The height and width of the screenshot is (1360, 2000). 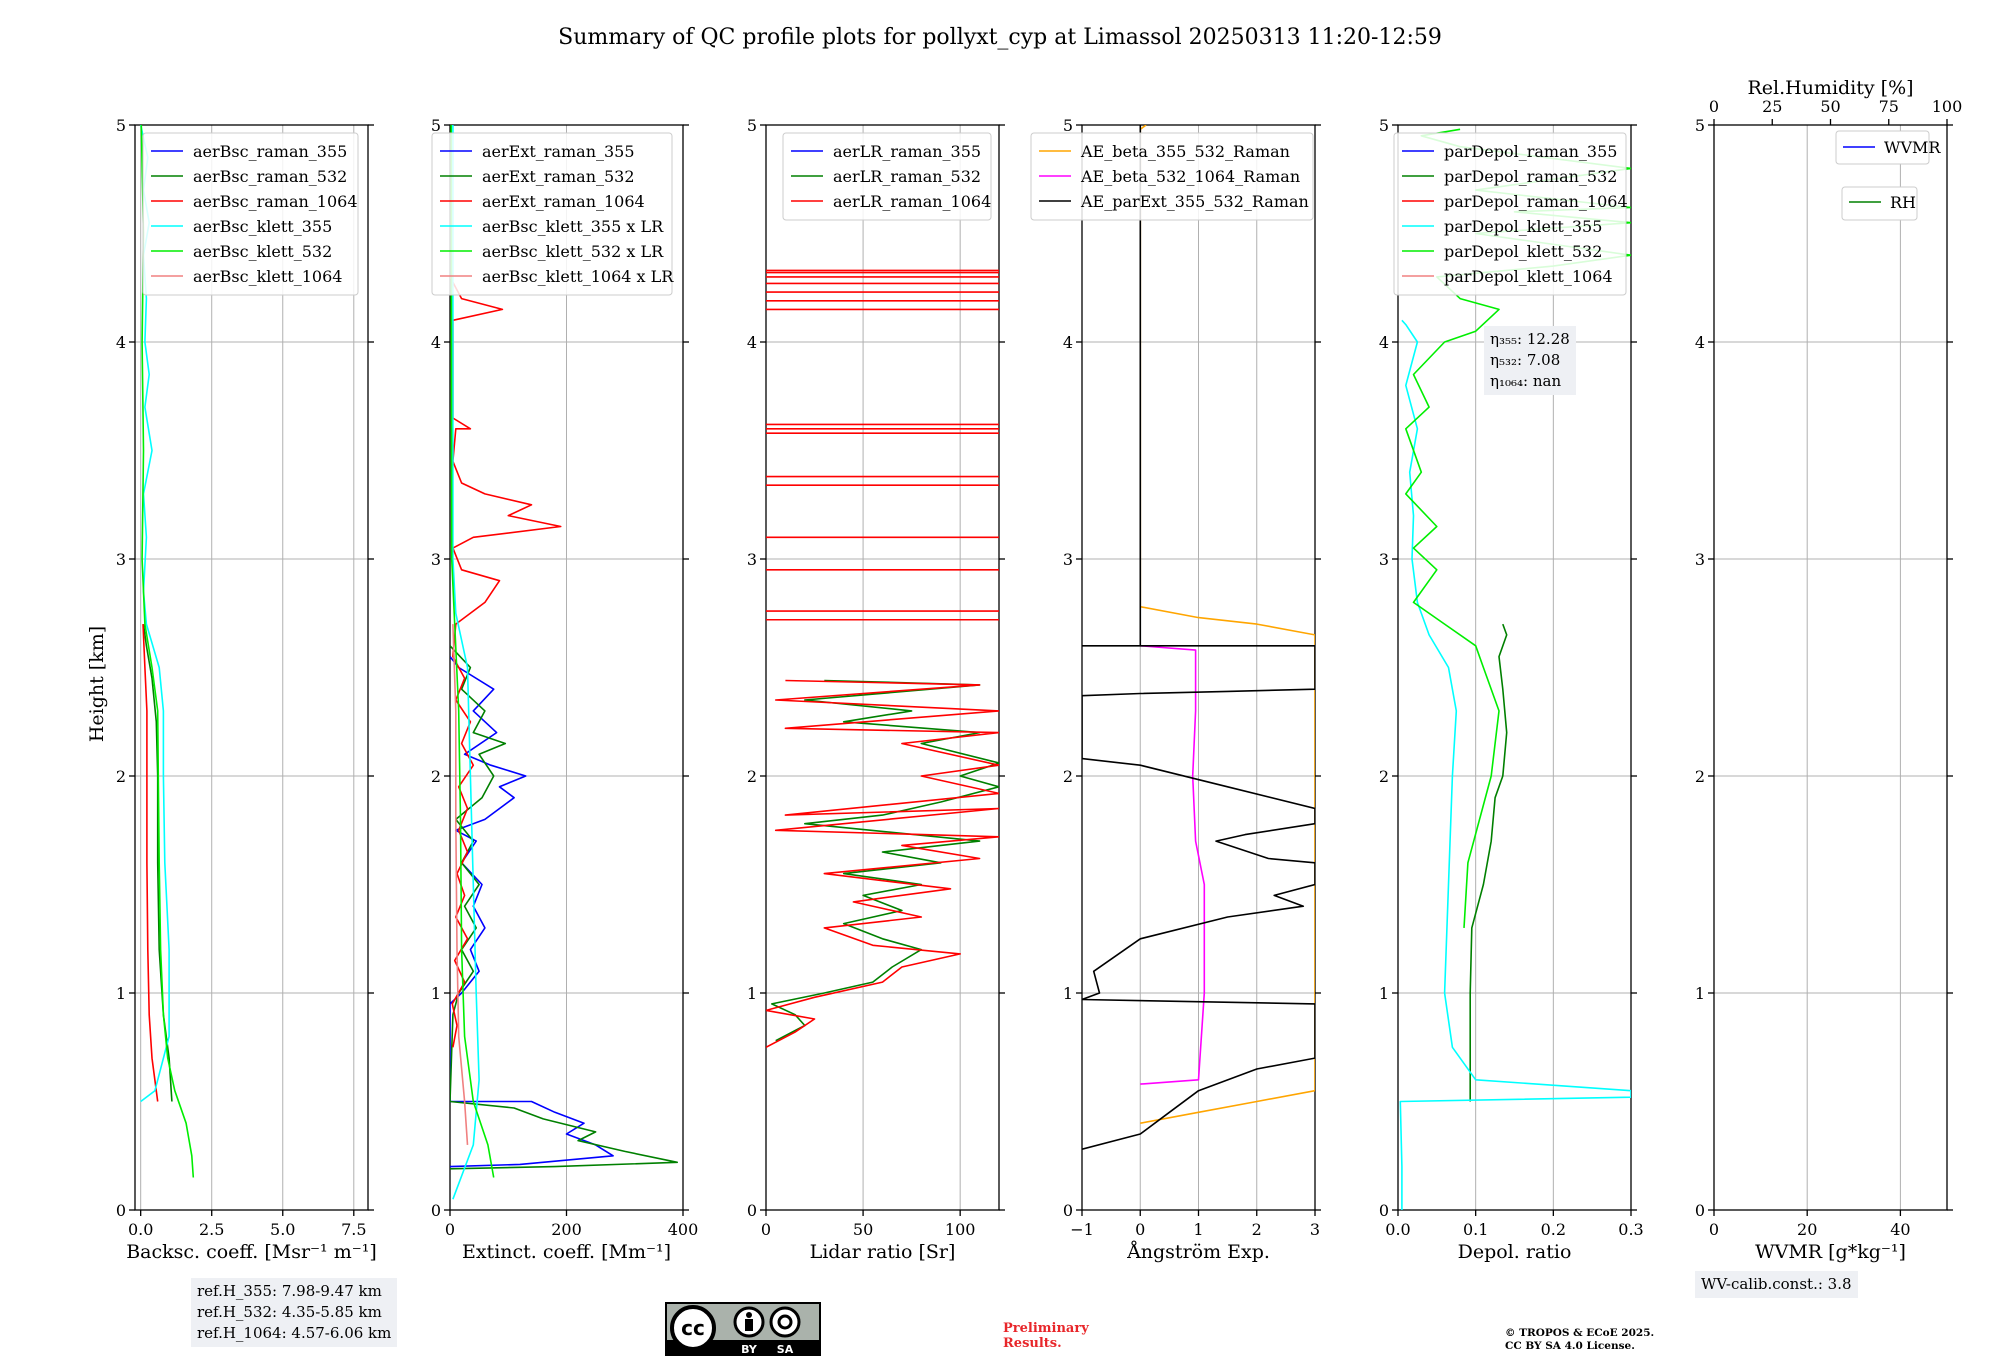 I want to click on legend-entry: AE_parExt_355_532_Raman, so click(x=1194, y=201).